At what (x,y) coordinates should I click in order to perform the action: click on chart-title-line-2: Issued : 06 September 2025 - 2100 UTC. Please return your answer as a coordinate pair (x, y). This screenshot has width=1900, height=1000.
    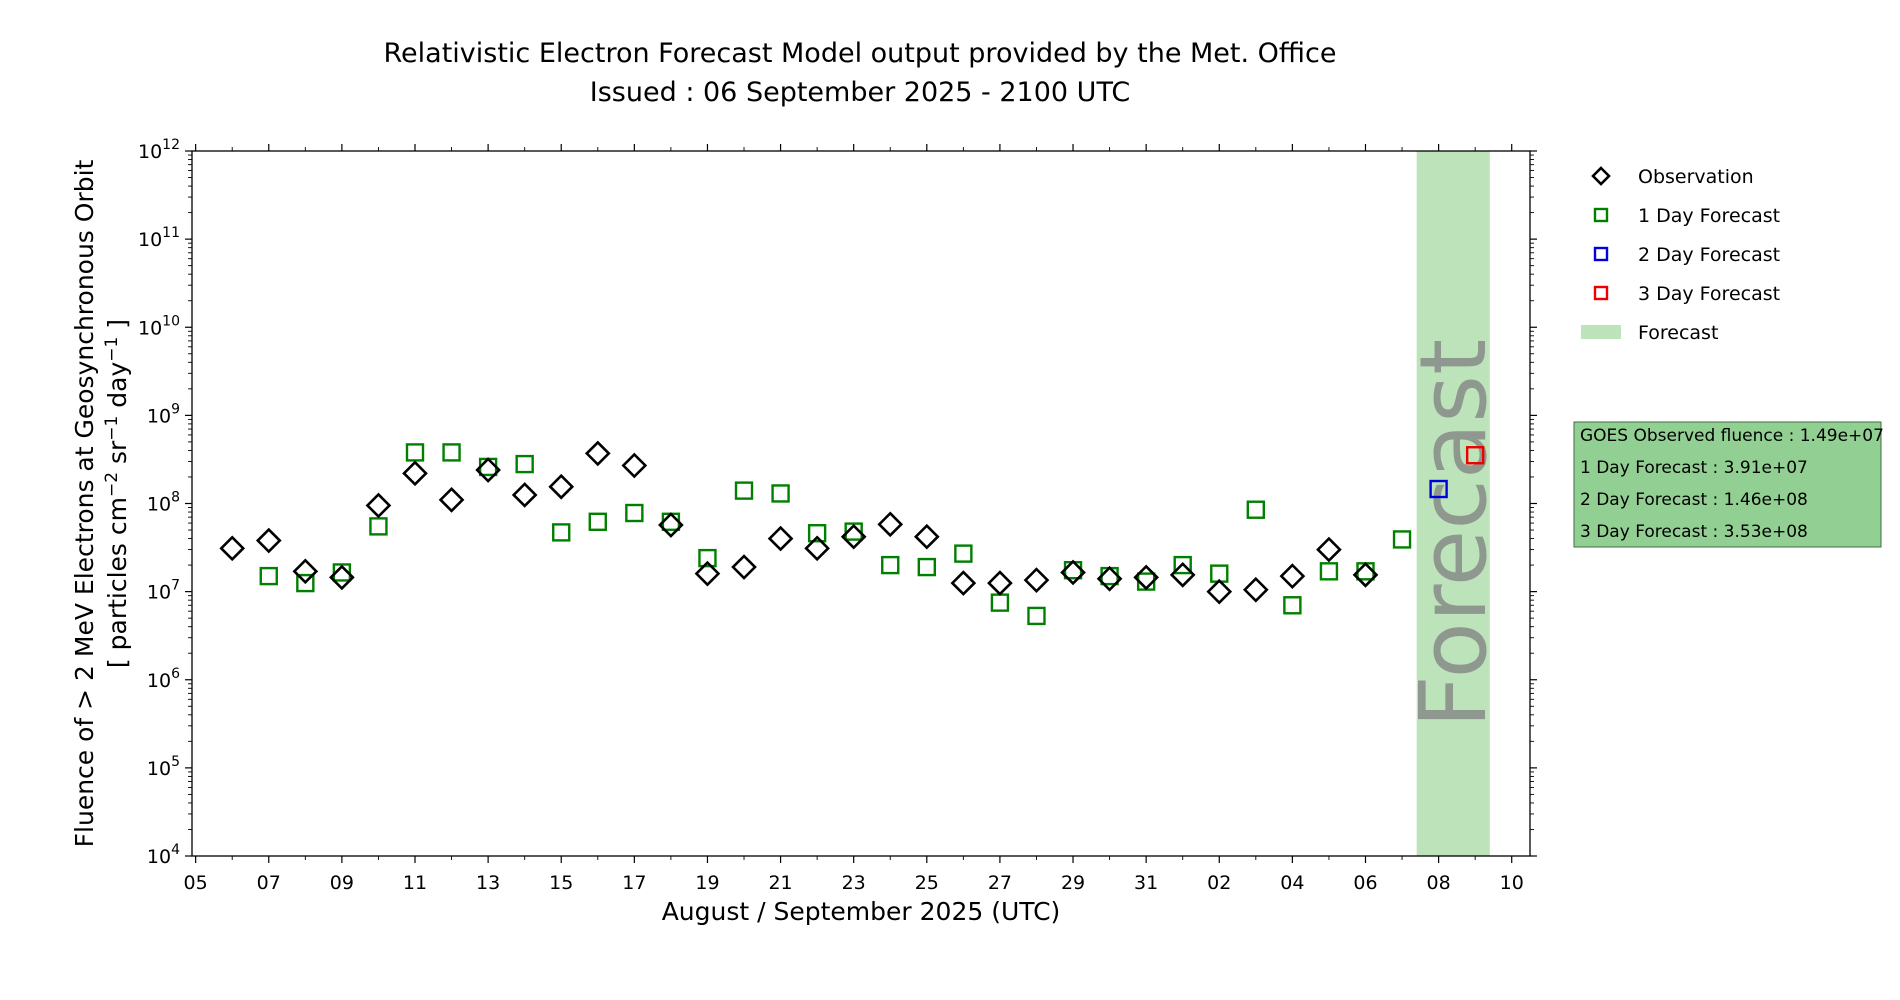
    Looking at the image, I should click on (860, 92).